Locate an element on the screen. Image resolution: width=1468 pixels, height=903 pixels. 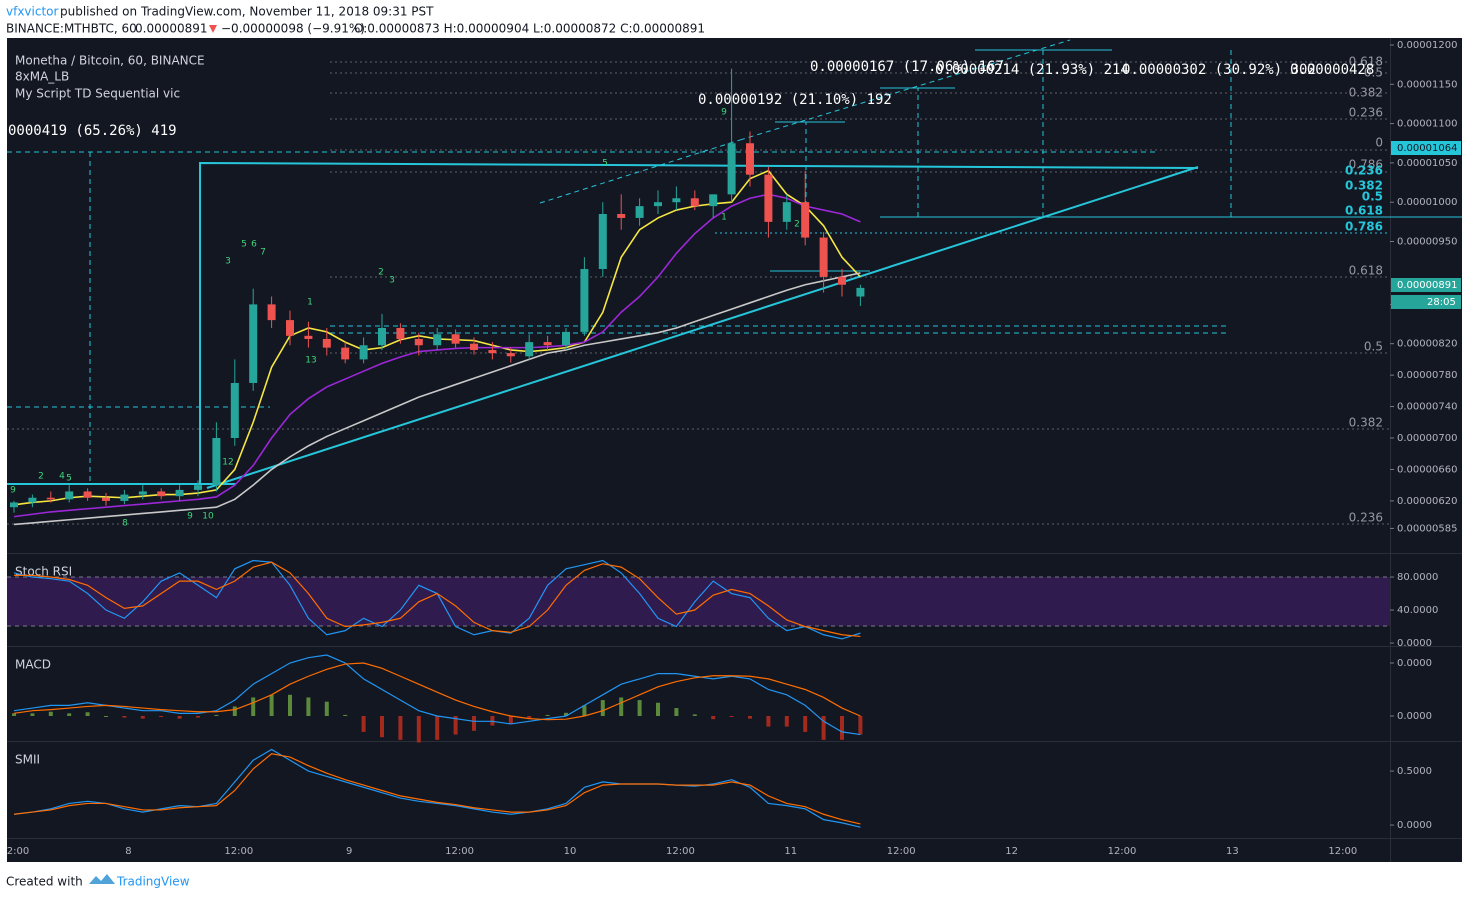
price-tag: 0.00000891 is located at coordinates (1427, 285).